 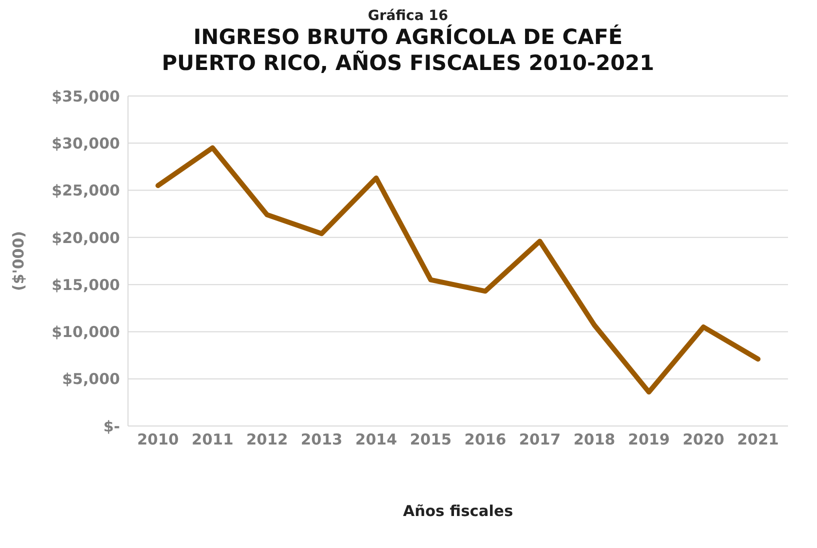 I want to click on x-tick-label: 2017, so click(x=539, y=439).